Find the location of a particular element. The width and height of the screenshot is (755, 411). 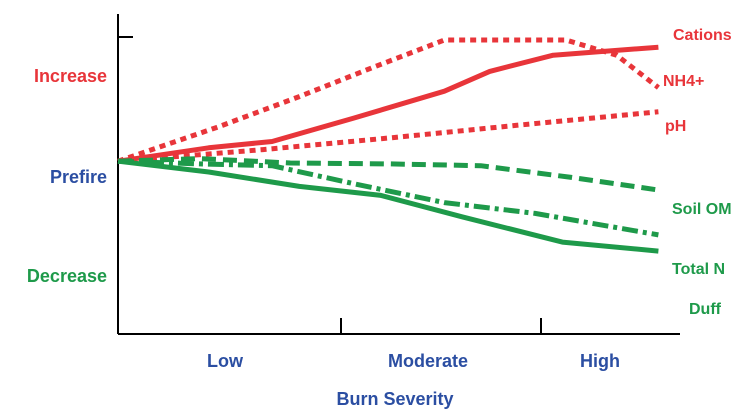

x-tick-label-low: Low is located at coordinates (225, 361).